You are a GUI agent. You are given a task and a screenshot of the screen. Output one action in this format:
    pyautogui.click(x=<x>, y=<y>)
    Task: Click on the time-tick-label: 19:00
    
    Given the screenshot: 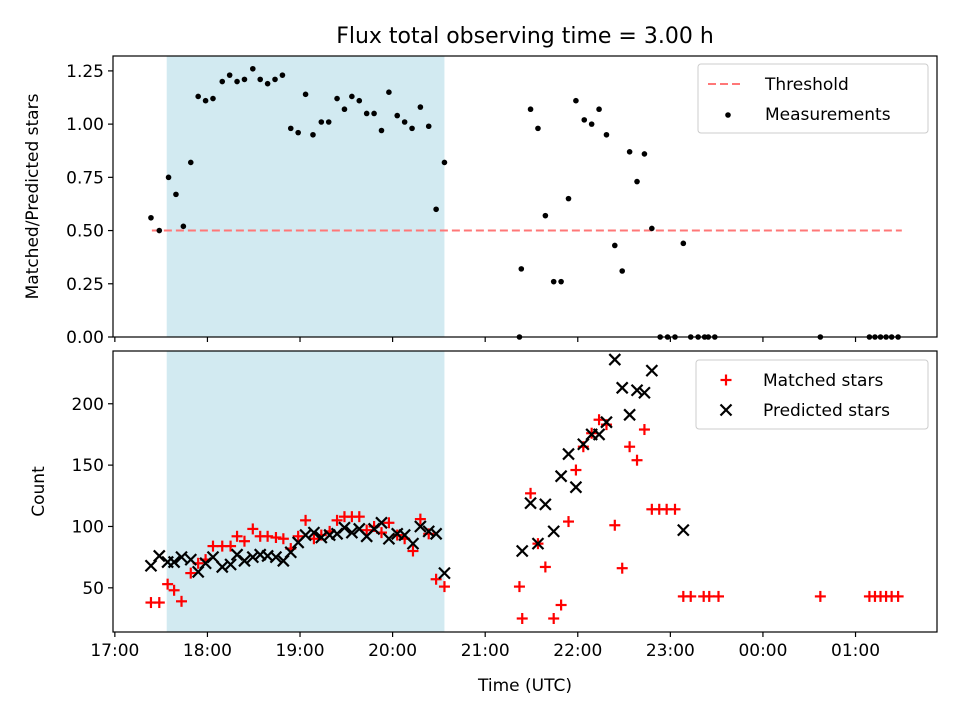 What is the action you would take?
    pyautogui.click(x=300, y=651)
    